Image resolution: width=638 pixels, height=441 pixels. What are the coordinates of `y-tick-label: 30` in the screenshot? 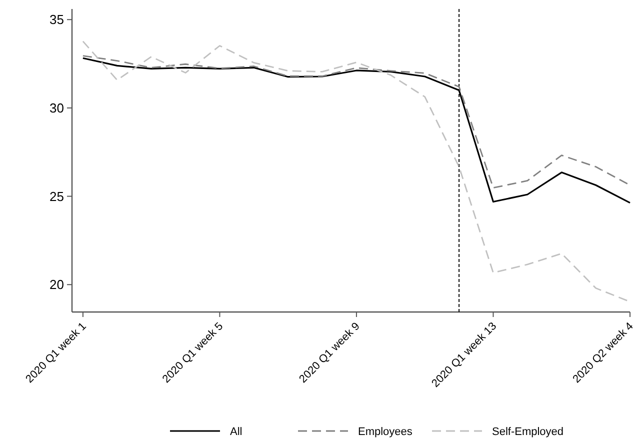 It's located at (57, 108).